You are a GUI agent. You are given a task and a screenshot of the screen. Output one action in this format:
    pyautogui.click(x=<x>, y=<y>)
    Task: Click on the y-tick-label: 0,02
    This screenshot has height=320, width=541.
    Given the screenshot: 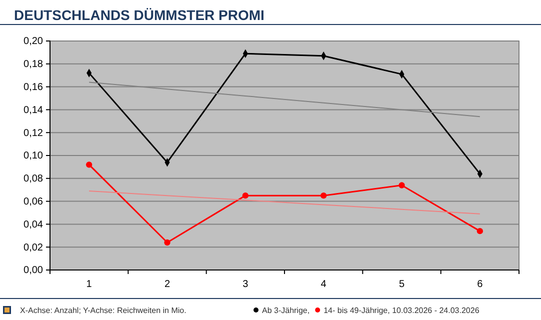 What is the action you would take?
    pyautogui.click(x=34, y=248)
    